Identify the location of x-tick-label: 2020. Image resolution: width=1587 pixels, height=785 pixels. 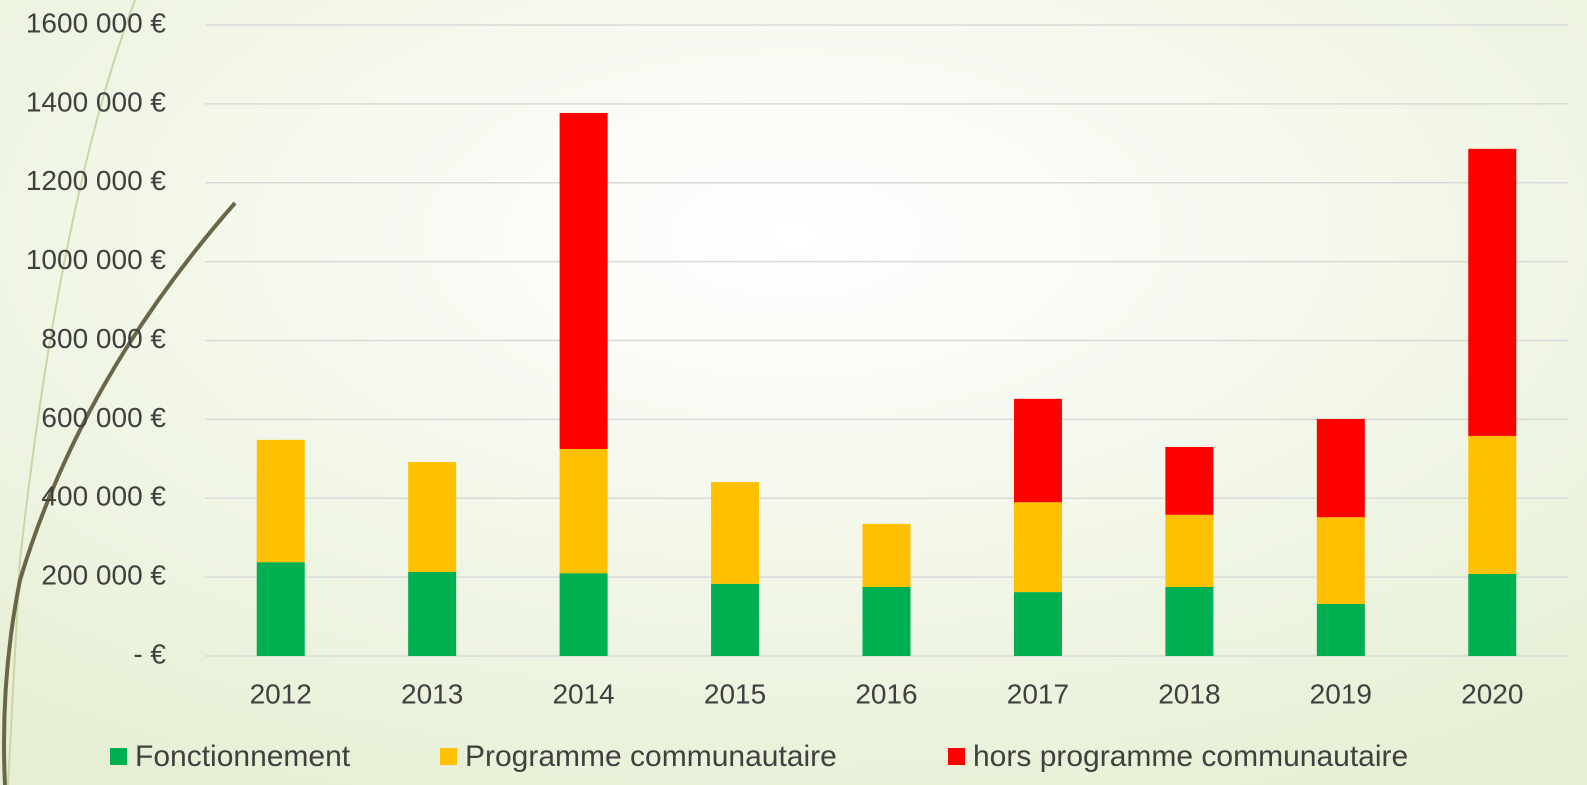
(1492, 693).